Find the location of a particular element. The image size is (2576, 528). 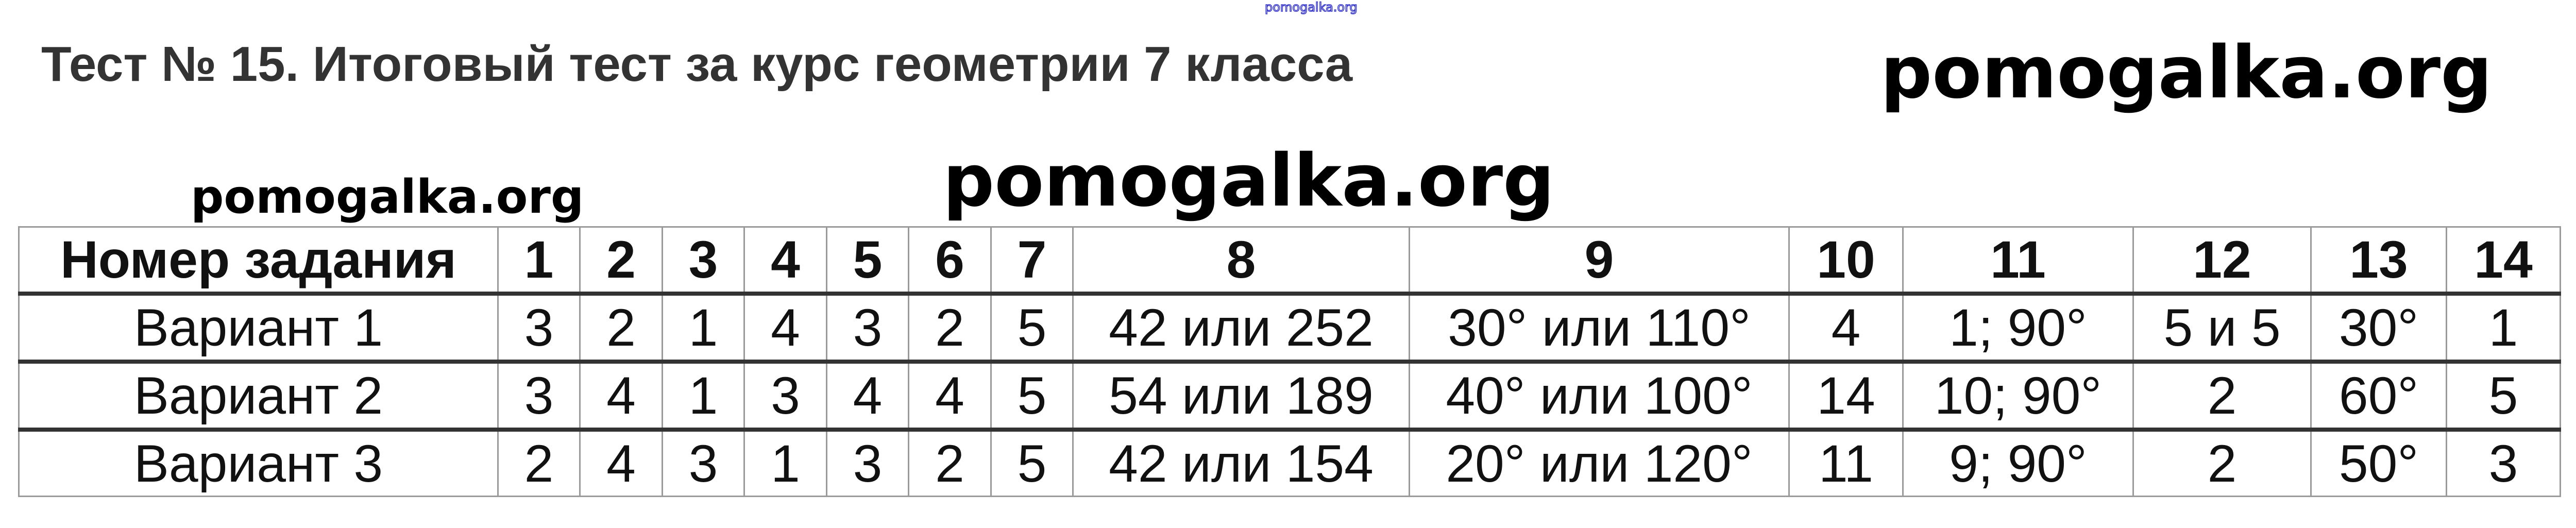

answer-cell: 20° или 120° is located at coordinates (1599, 463).